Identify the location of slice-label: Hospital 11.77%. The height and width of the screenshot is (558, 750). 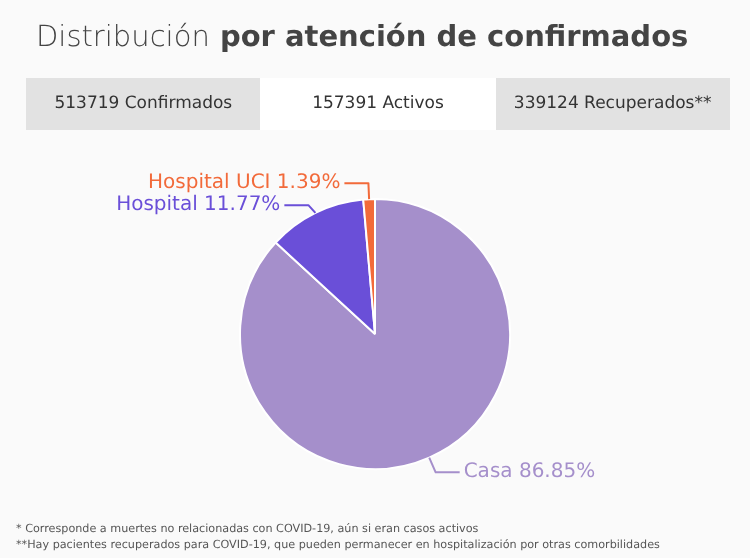
(198, 205).